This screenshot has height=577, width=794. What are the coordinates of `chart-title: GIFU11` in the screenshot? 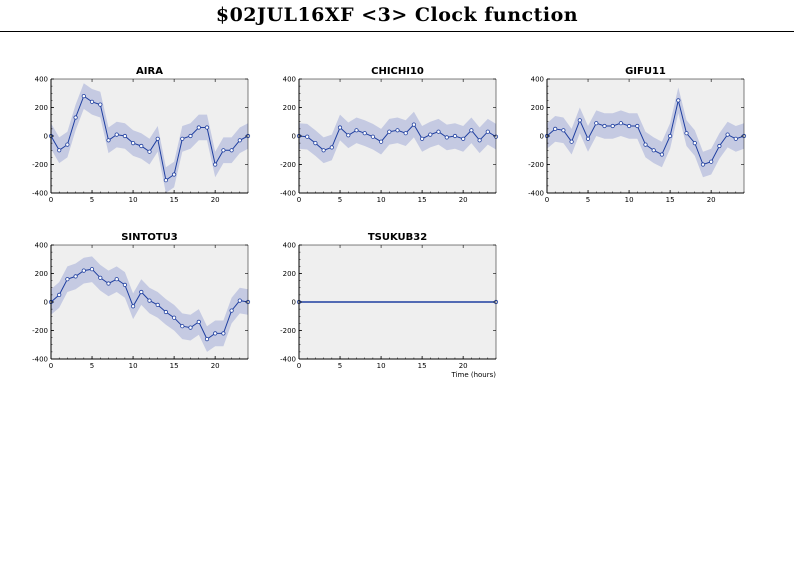 It's located at (645, 71).